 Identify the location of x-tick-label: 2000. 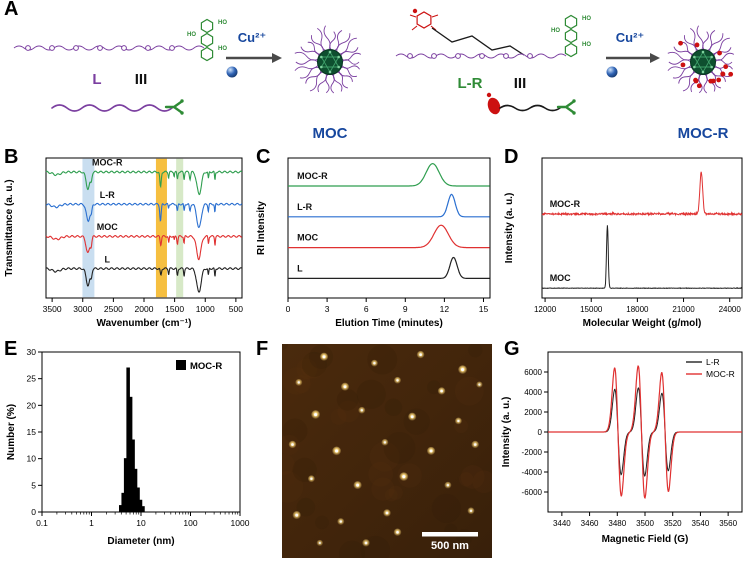
(144, 309).